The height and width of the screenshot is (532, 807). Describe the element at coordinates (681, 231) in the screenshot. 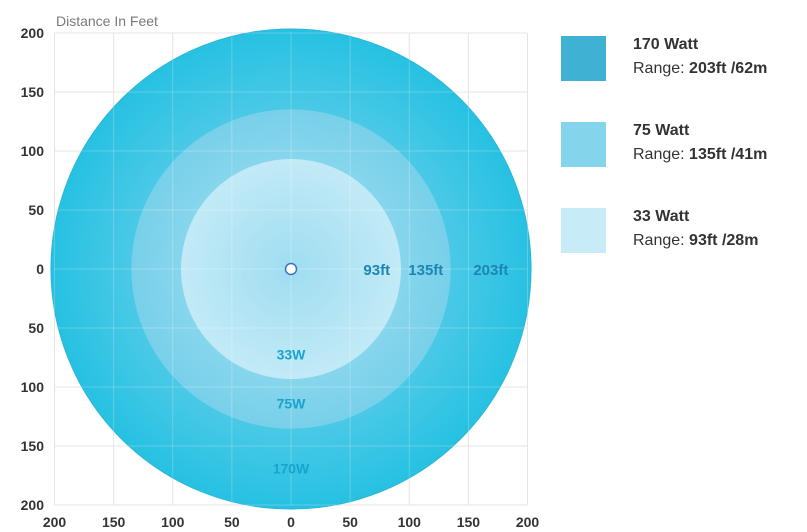

I see `legend-item-33w: 33 Watt Range: 93ft /28m` at that location.